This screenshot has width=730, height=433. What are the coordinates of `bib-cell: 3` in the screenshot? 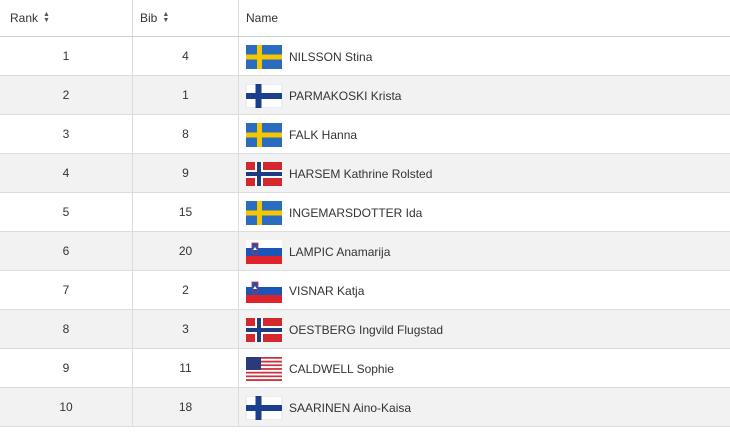 It's located at (186, 329).